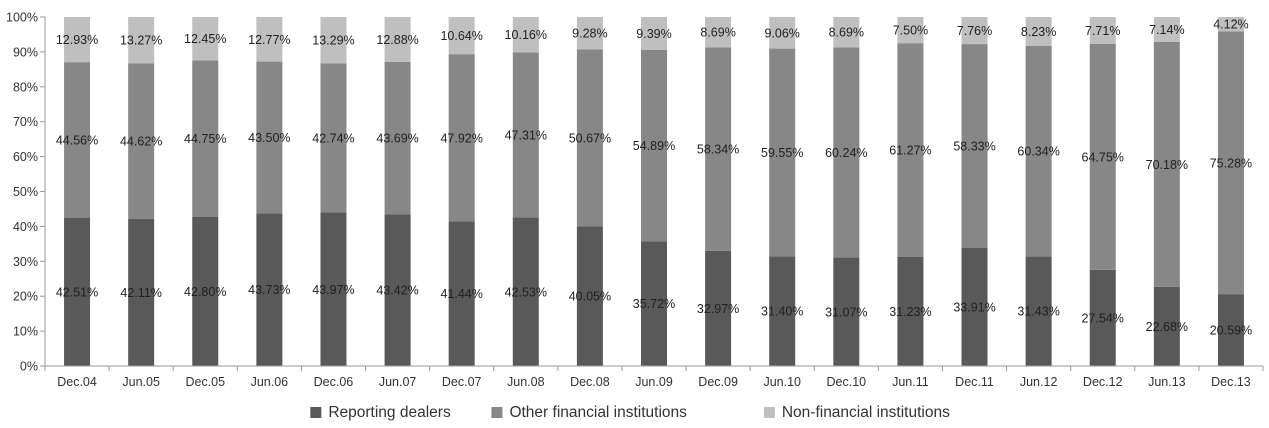  I want to click on data-label: 10.16%, so click(526, 35).